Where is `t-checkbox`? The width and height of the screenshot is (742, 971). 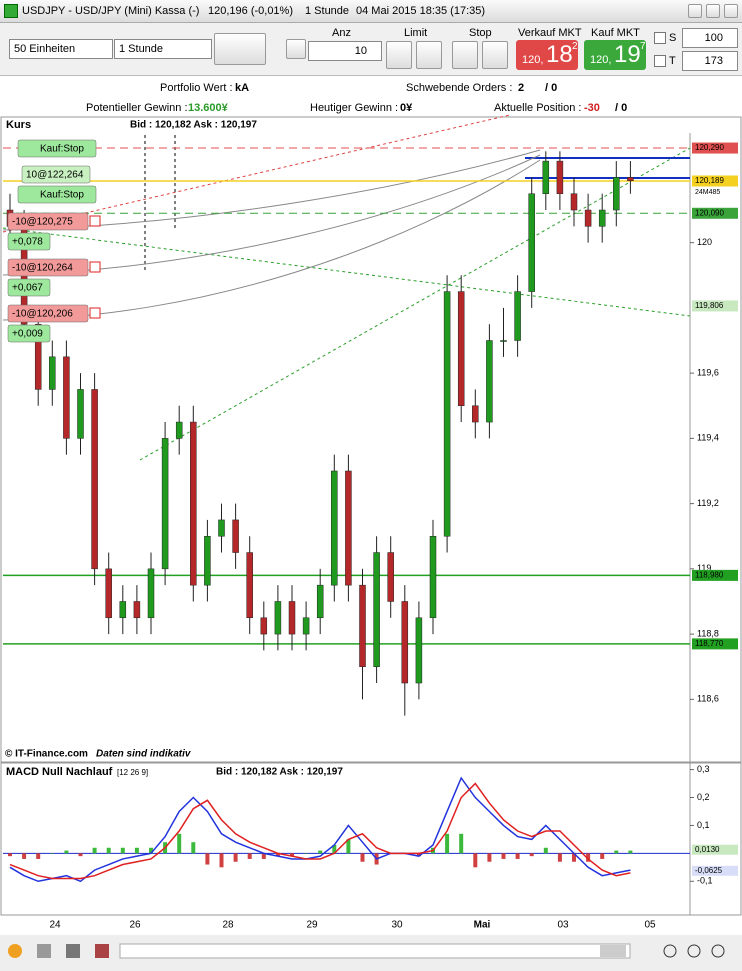
t-checkbox is located at coordinates (660, 61).